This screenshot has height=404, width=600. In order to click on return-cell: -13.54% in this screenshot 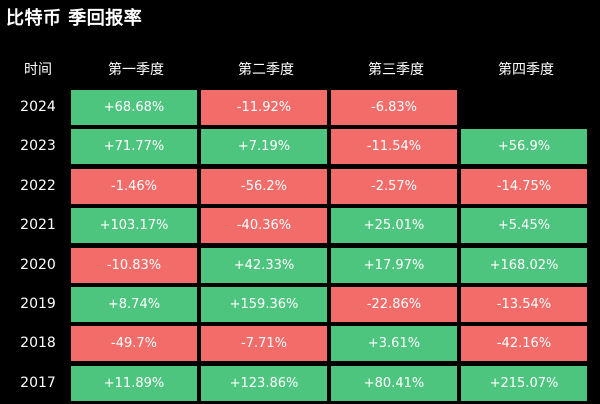, I will do `click(524, 304)`.